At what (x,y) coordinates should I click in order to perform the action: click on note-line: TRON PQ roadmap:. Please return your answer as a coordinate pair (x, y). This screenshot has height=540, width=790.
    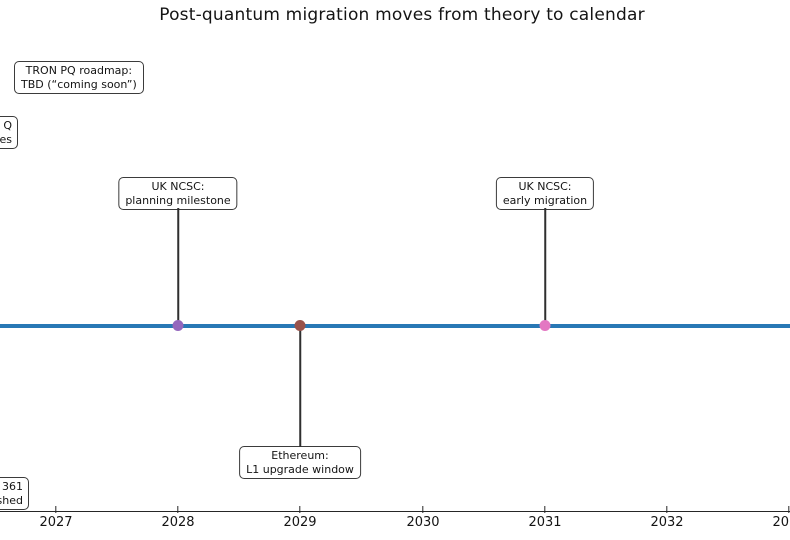
    Looking at the image, I should click on (79, 70).